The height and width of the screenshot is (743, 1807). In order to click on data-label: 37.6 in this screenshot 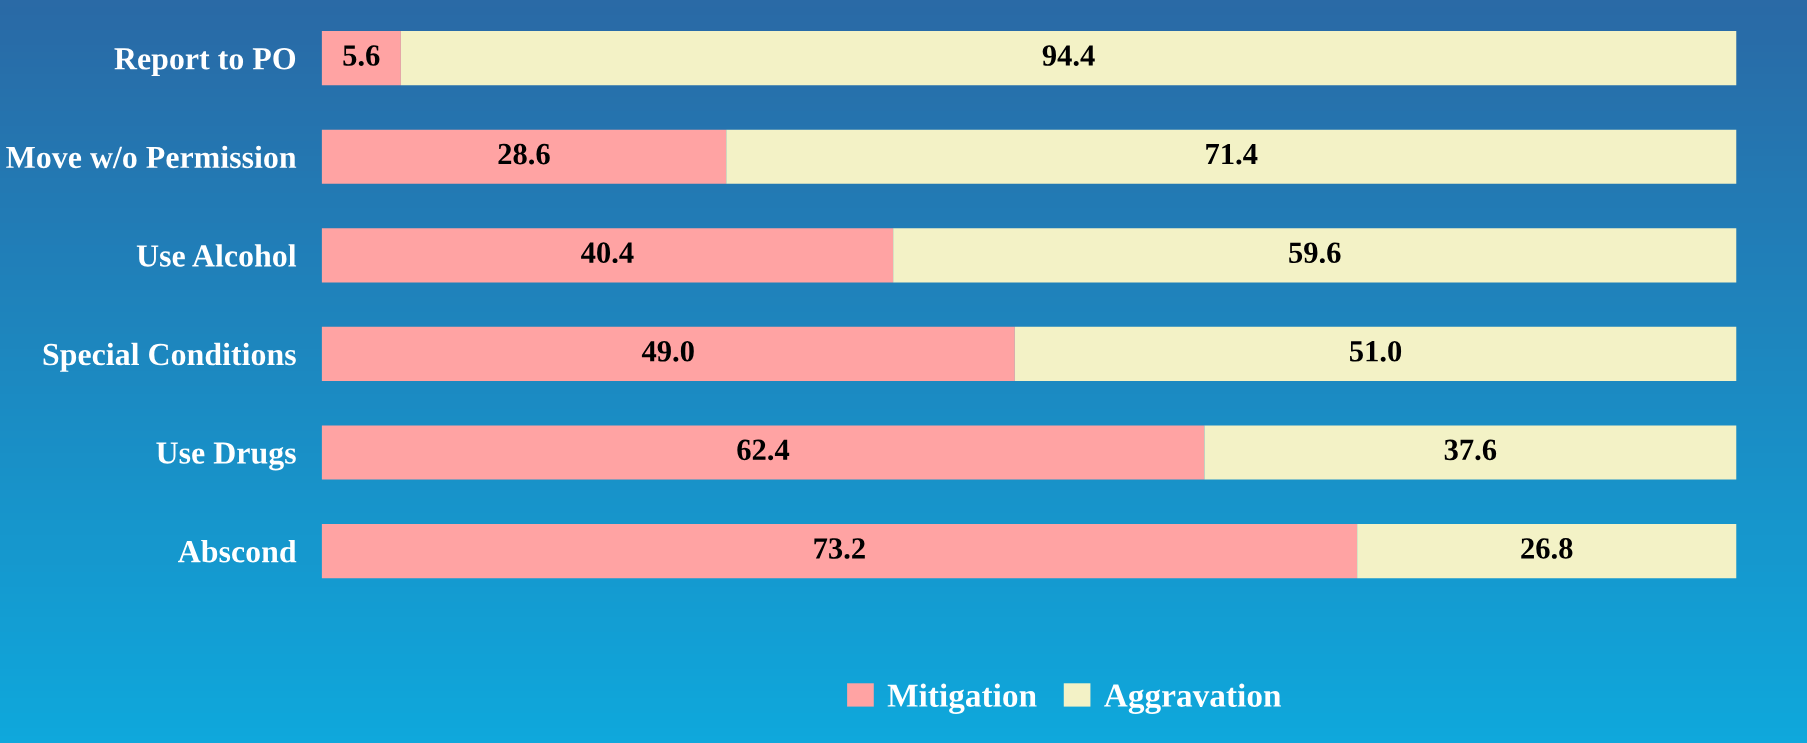, I will do `click(1470, 450)`.